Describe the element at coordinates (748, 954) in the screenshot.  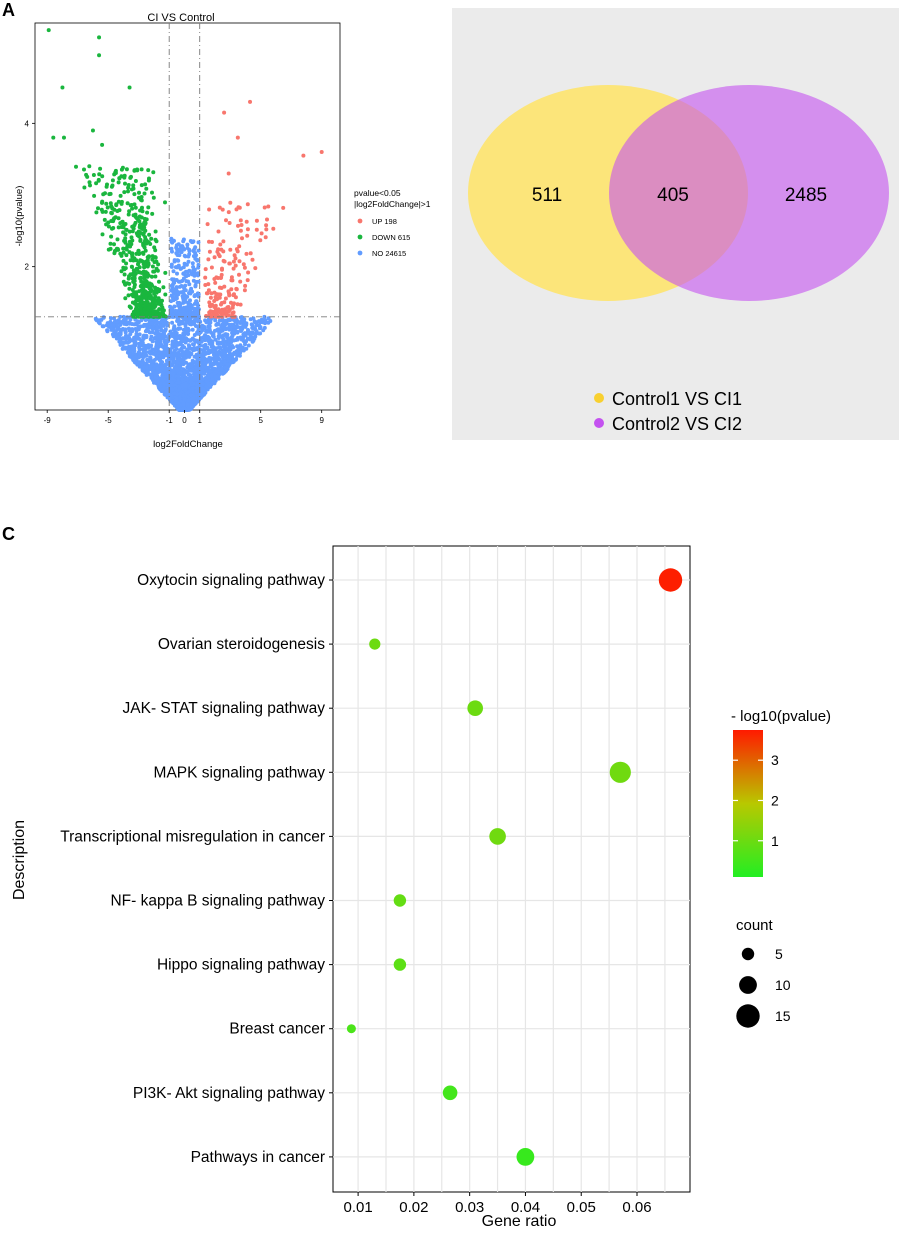
I see `size-legend-marker` at that location.